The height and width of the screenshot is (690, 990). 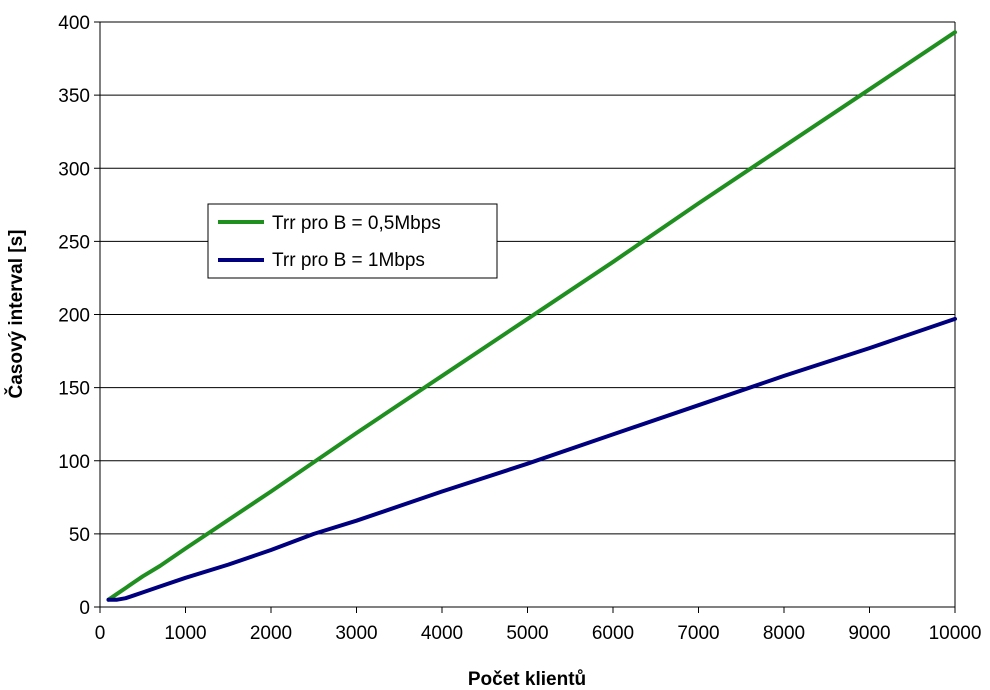 I want to click on x-tick-label: 6000, so click(x=613, y=633).